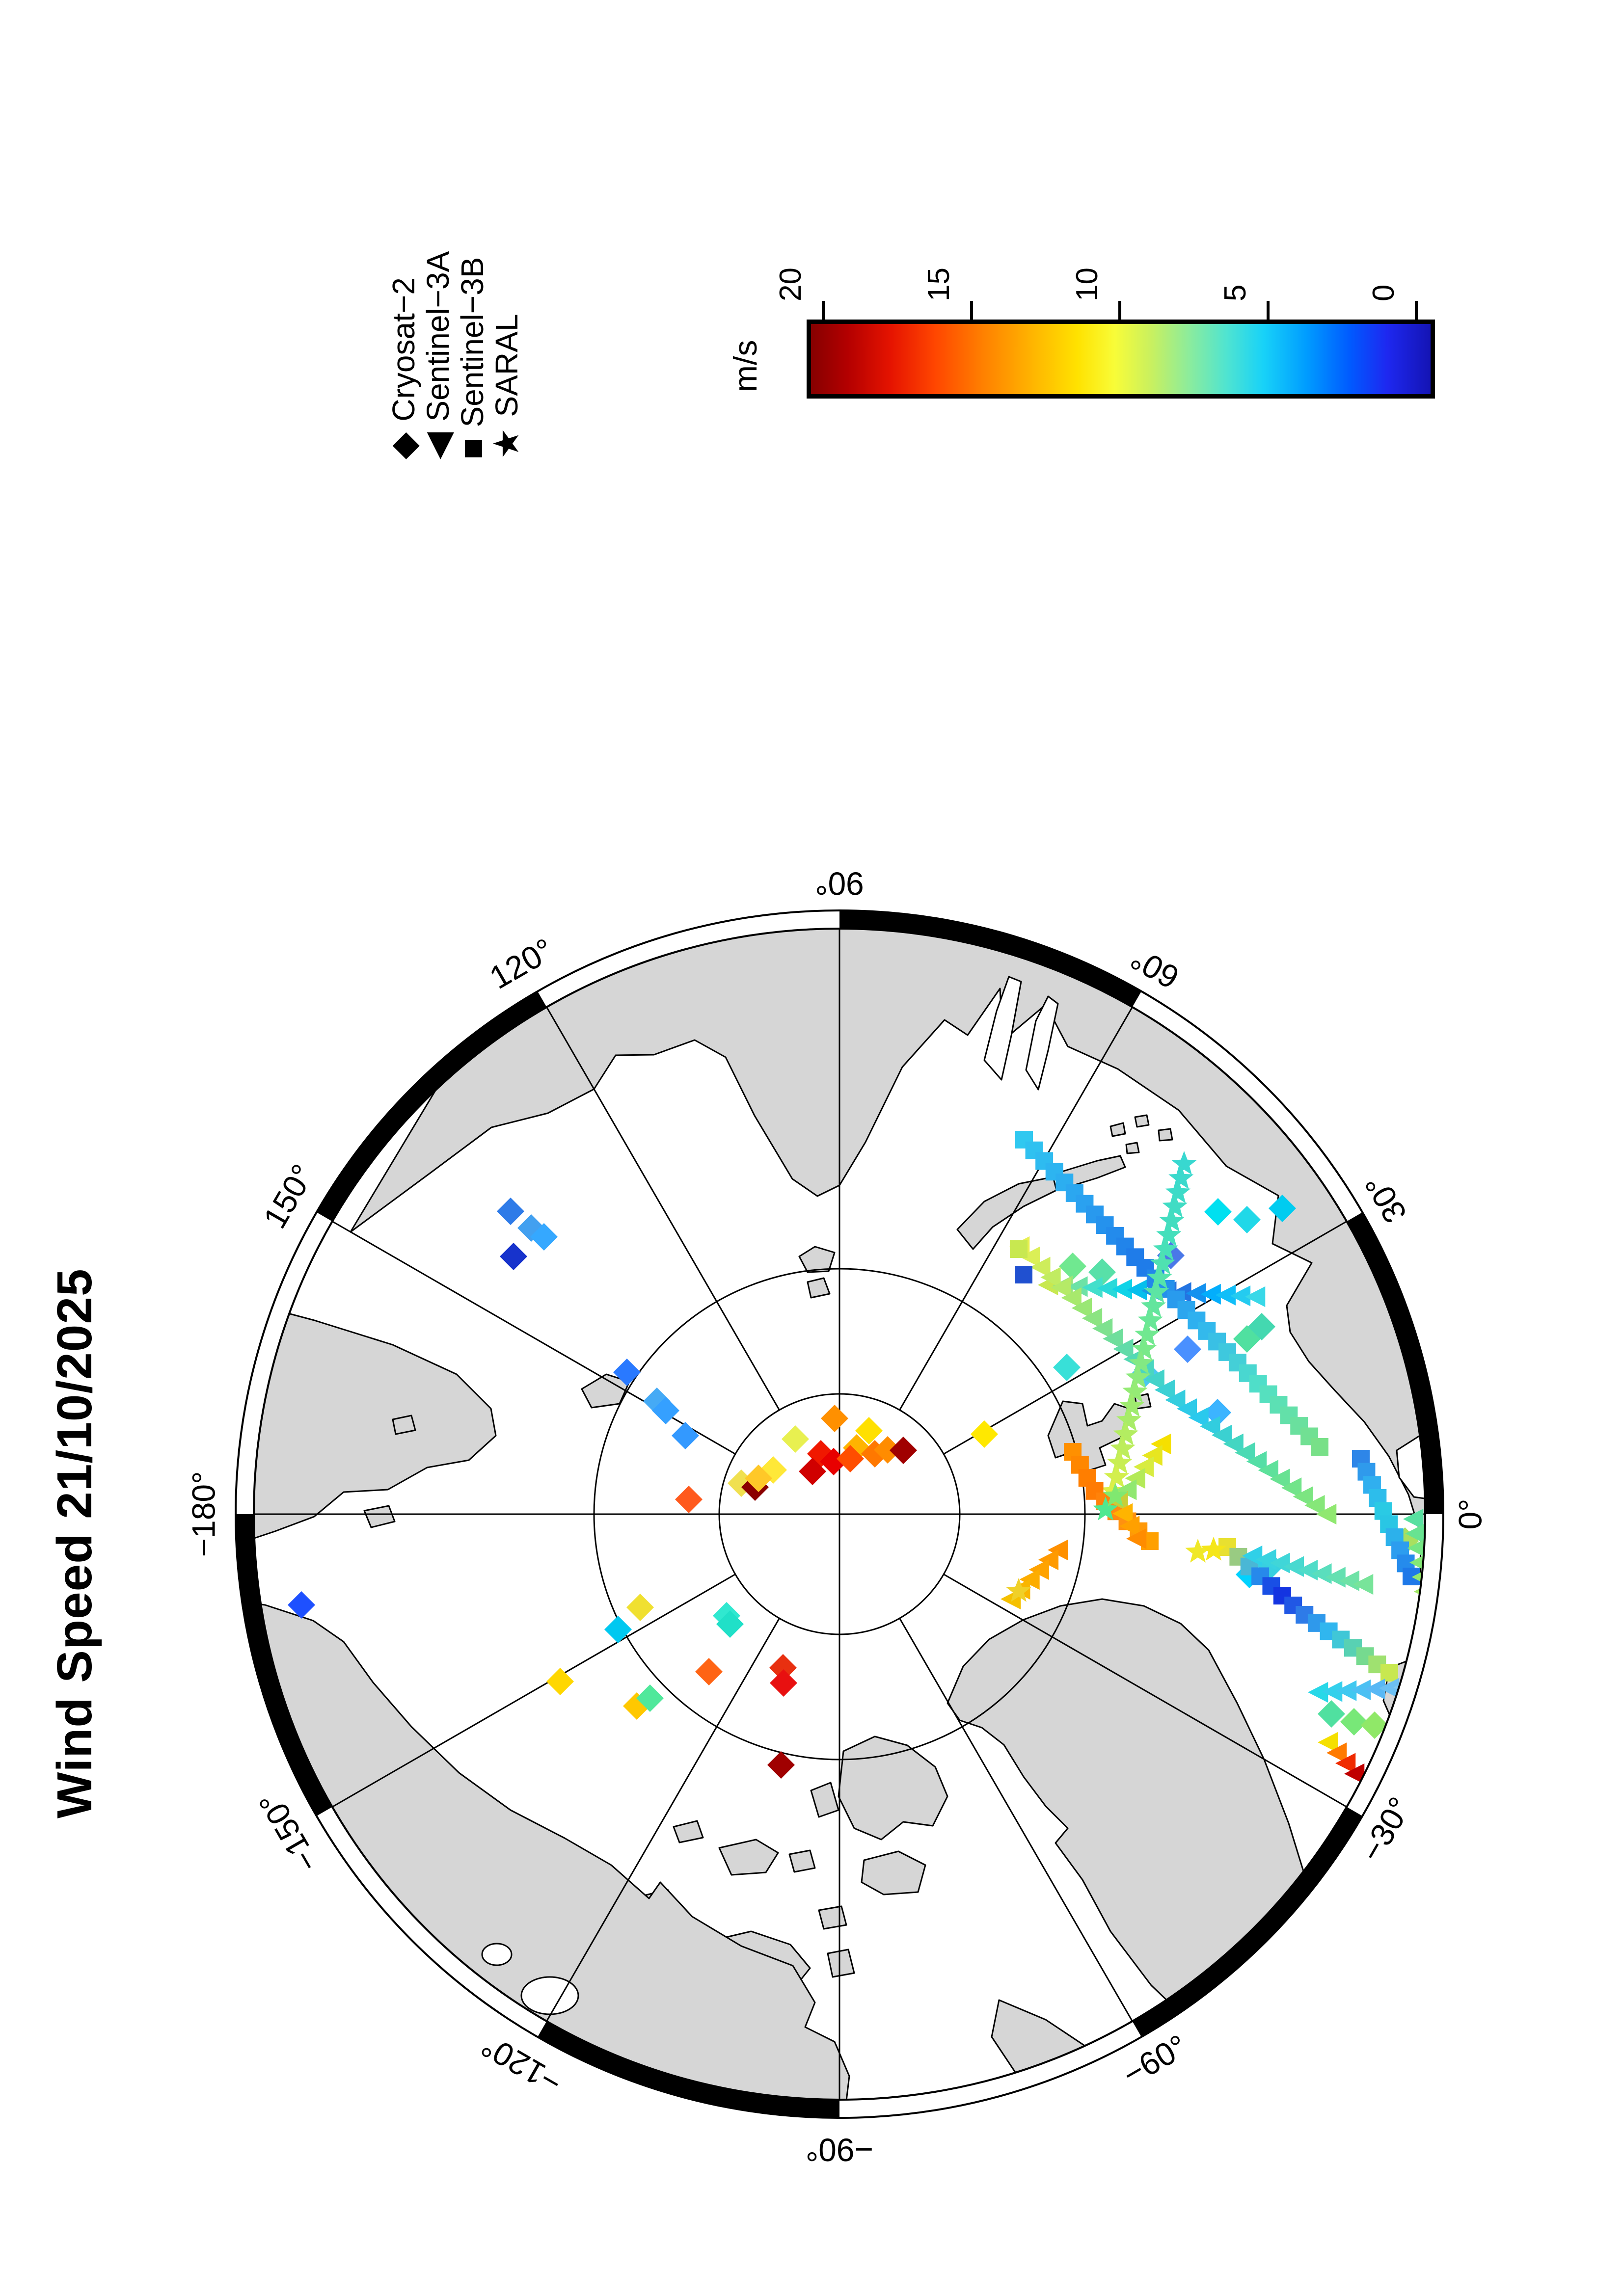 The image size is (1623, 2296). What do you see at coordinates (74, 1543) in the screenshot?
I see `page-title: Wind Speed 21/10/2025` at bounding box center [74, 1543].